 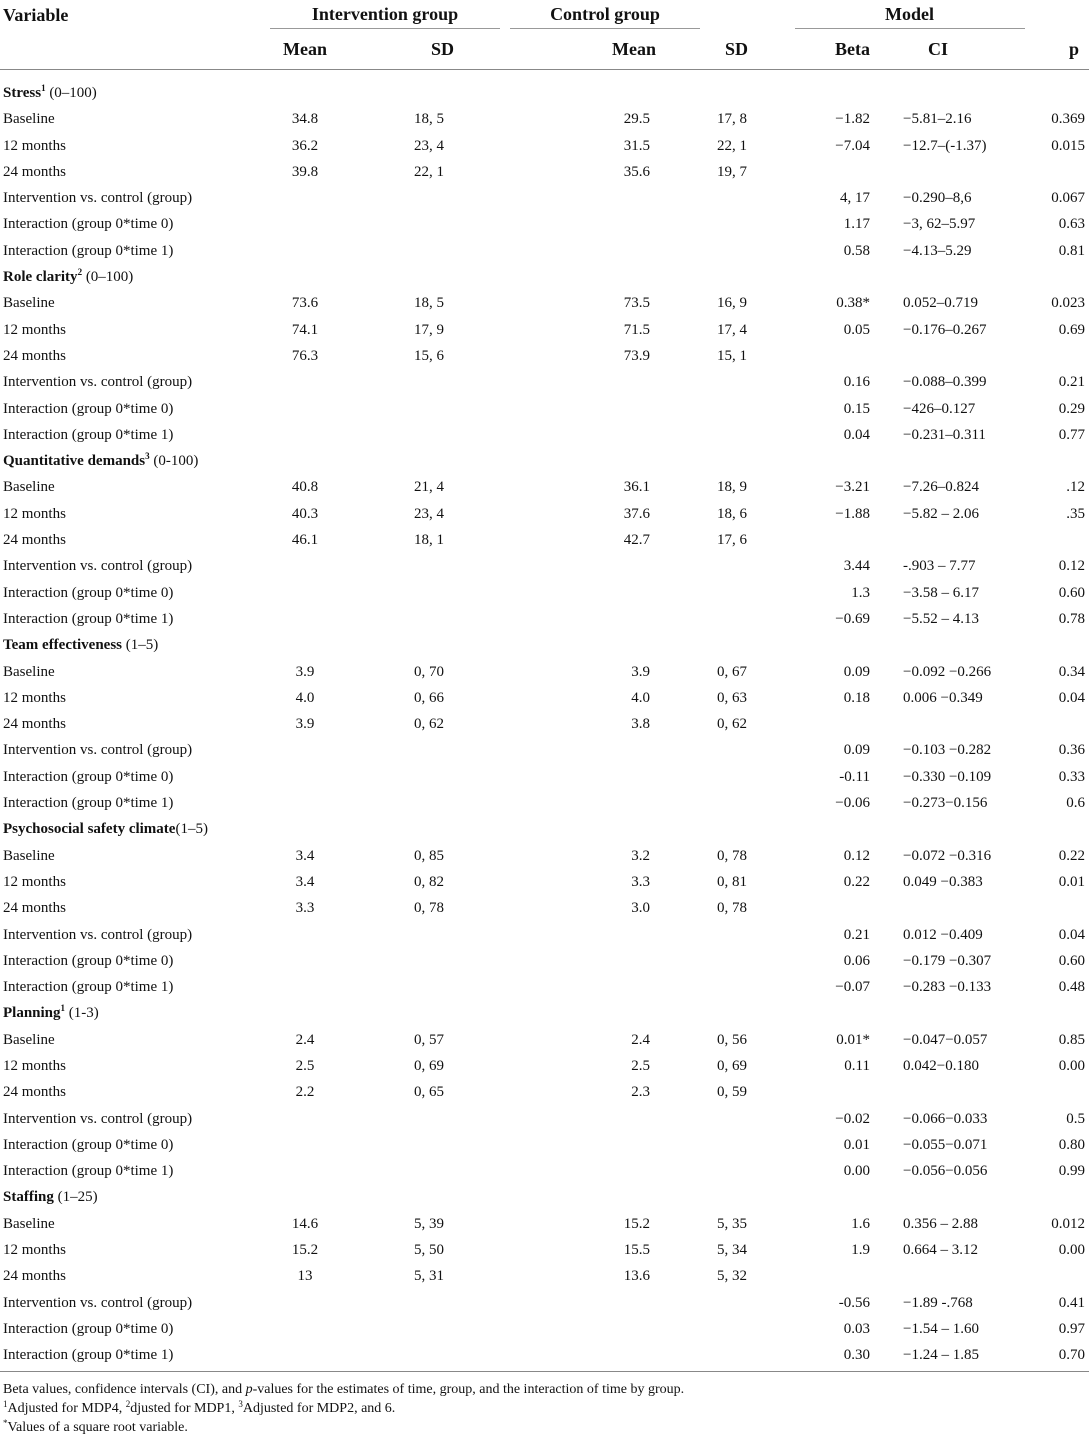 I want to click on p-value: 0.6, so click(x=1076, y=803).